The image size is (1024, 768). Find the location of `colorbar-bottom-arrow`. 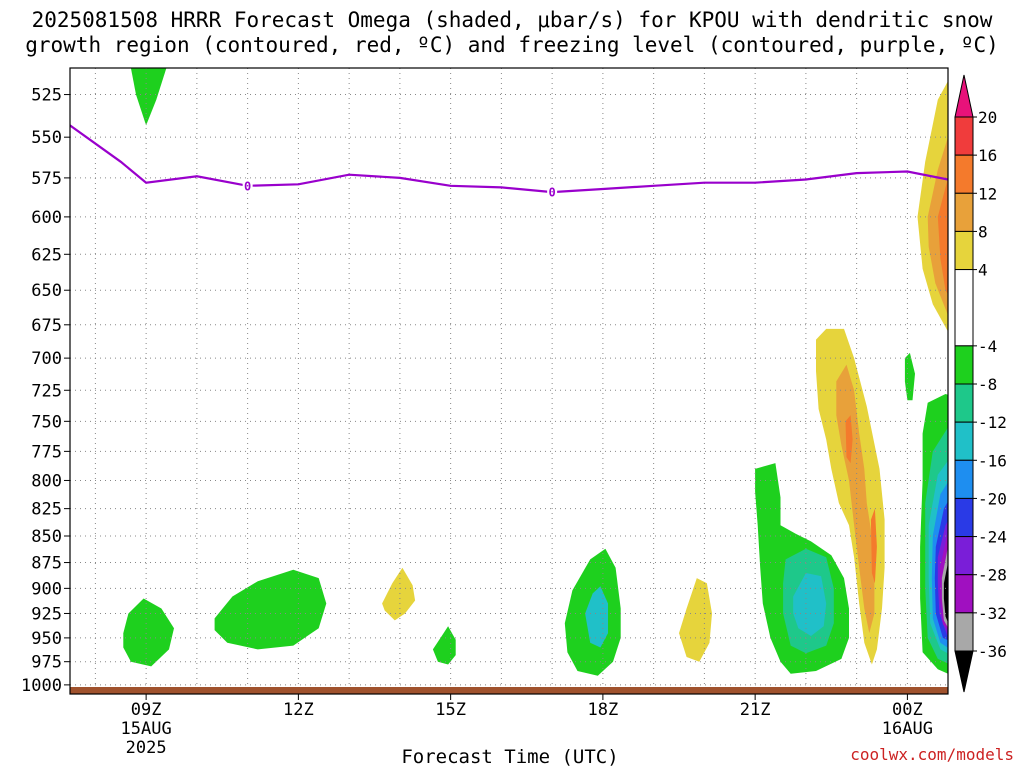

colorbar-bottom-arrow is located at coordinates (964, 671).